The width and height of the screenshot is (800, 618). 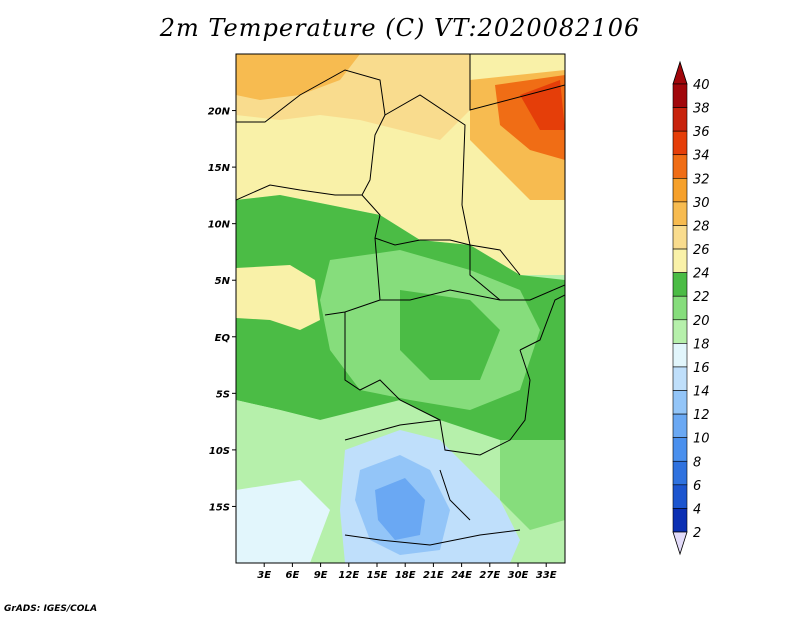 What do you see at coordinates (222, 310) in the screenshot?
I see `lat-axis: 20N 15N 10N 5N EQ 5S 10S 15S` at bounding box center [222, 310].